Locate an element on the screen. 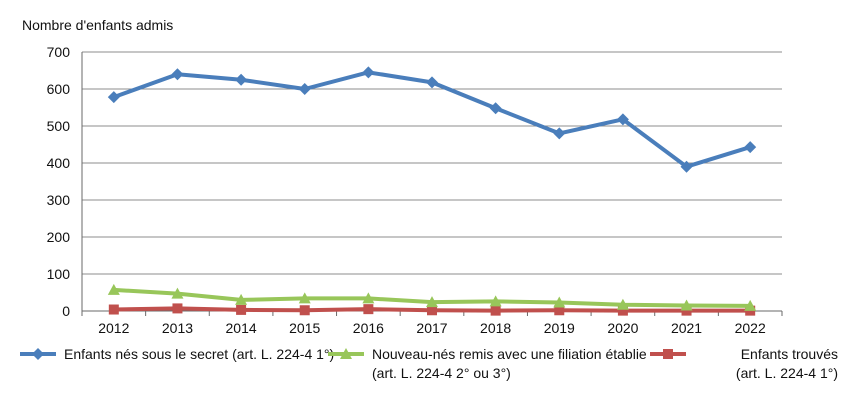  y-tick-label: 700 is located at coordinates (59, 52).